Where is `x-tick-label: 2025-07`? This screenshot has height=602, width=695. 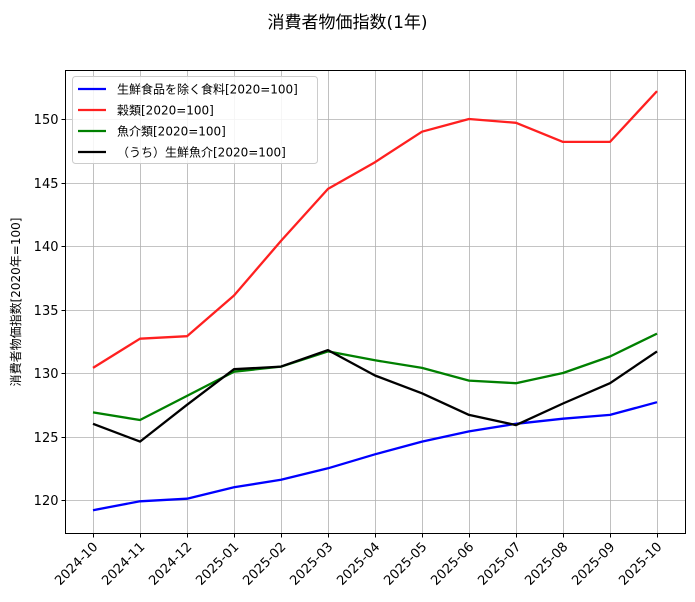
x-tick-label: 2025-07 is located at coordinates (499, 564).